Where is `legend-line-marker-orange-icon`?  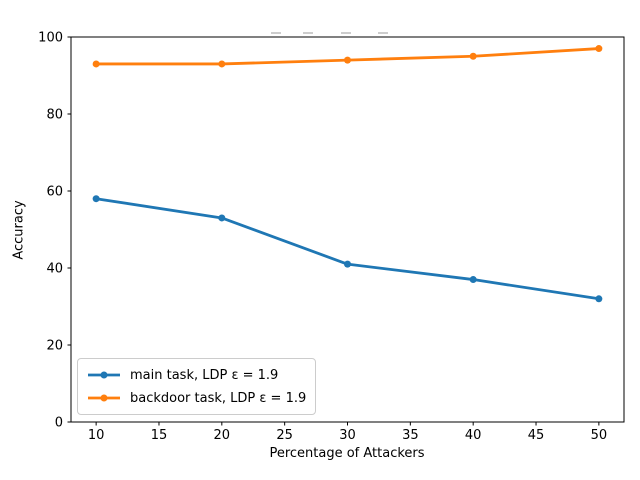
legend-line-marker-orange-icon is located at coordinates (104, 398).